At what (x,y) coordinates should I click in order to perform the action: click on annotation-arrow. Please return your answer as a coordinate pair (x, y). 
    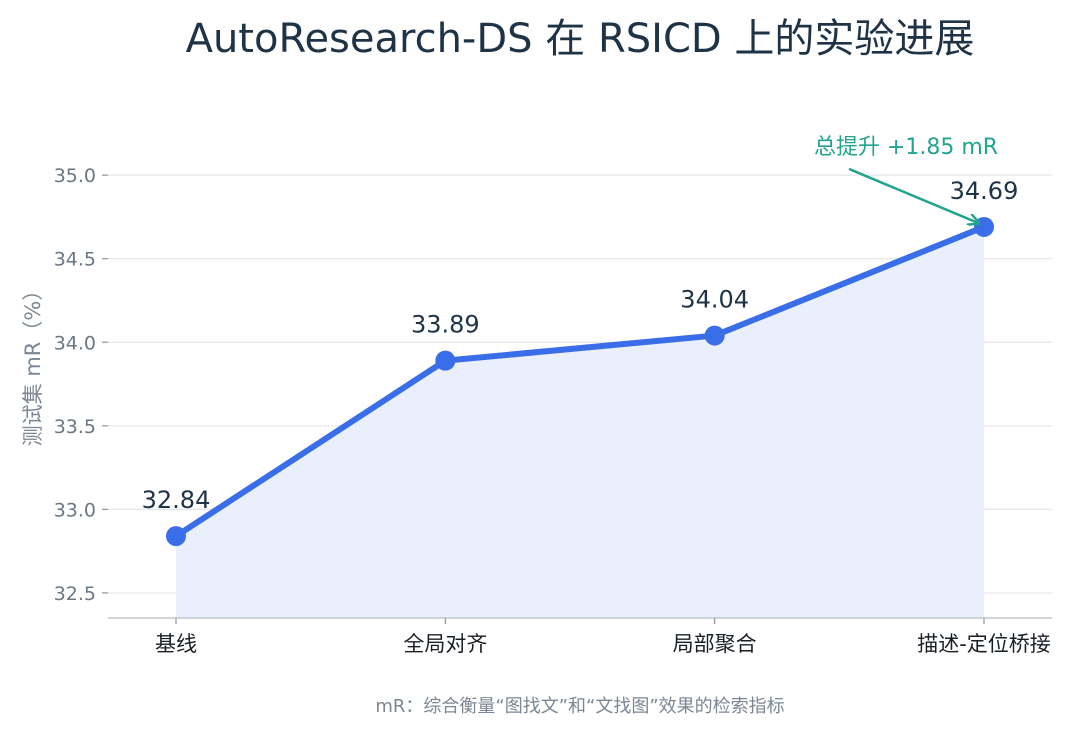
    Looking at the image, I should click on (913, 195).